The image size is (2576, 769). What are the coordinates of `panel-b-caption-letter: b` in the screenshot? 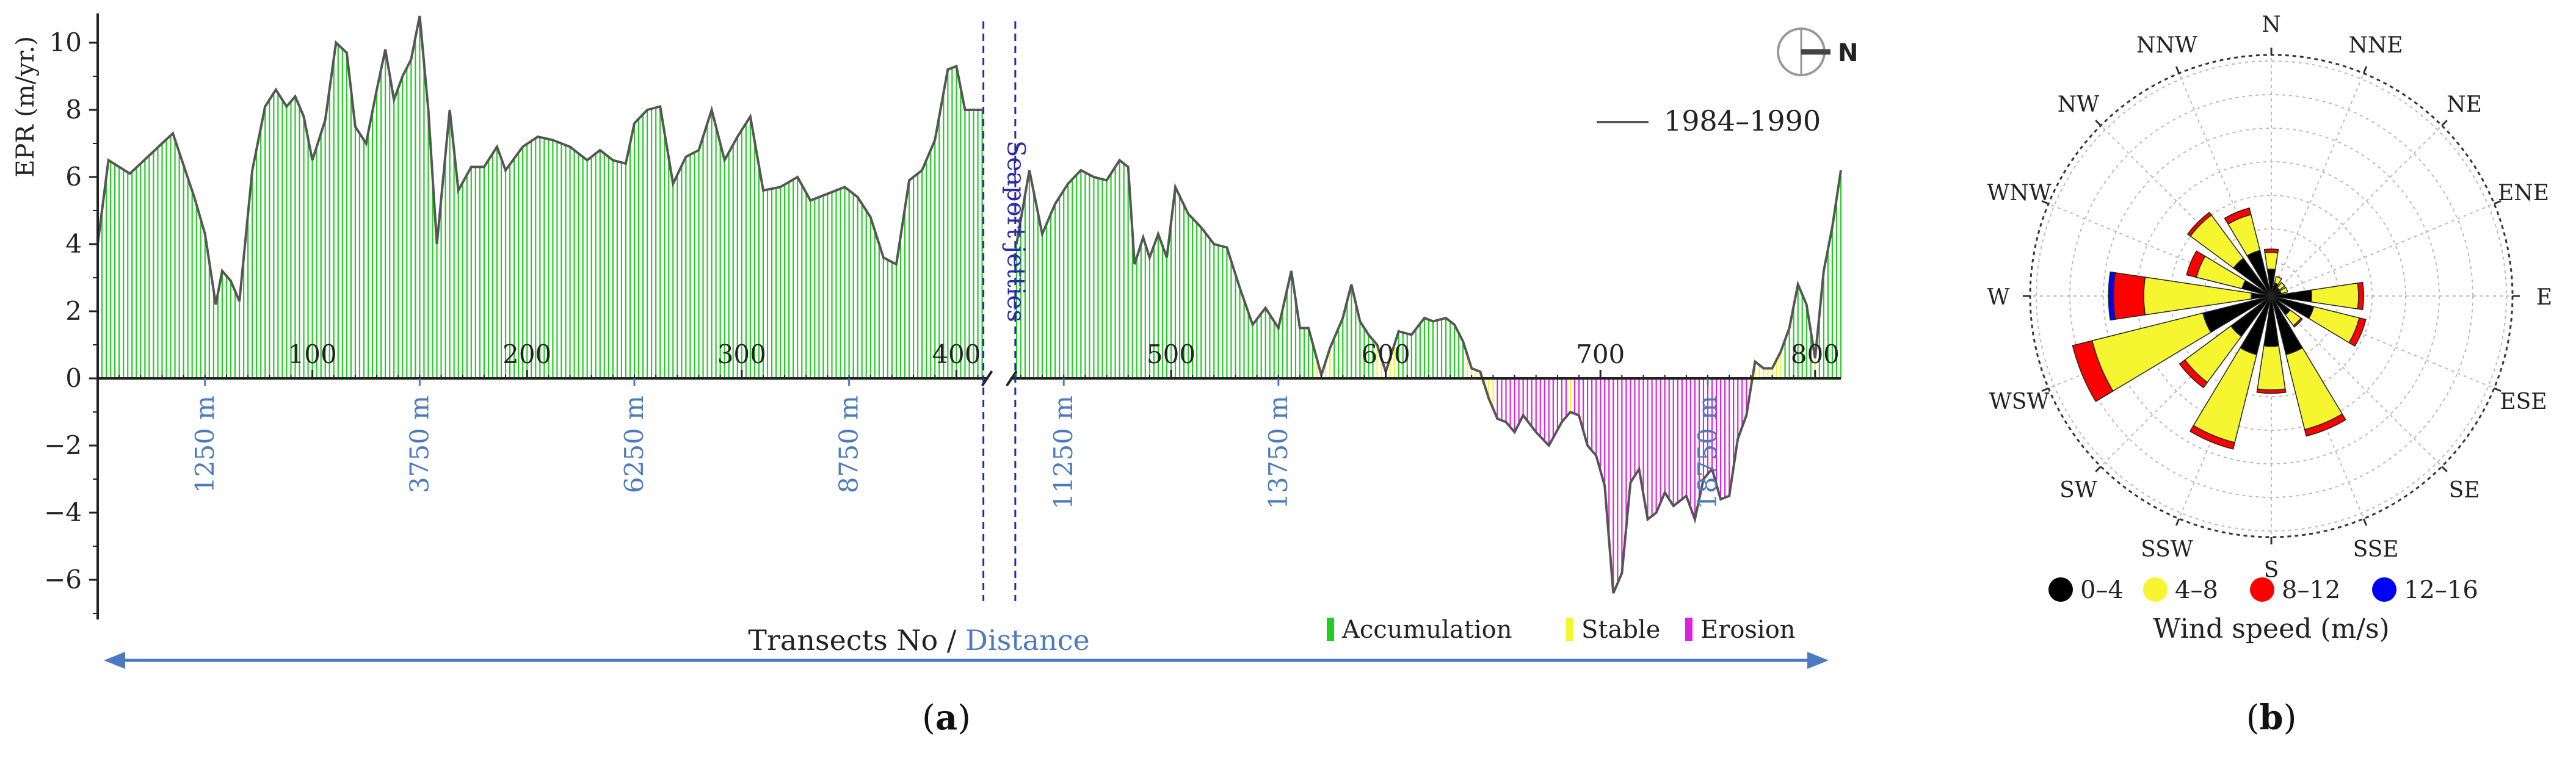 It's located at (2271, 718).